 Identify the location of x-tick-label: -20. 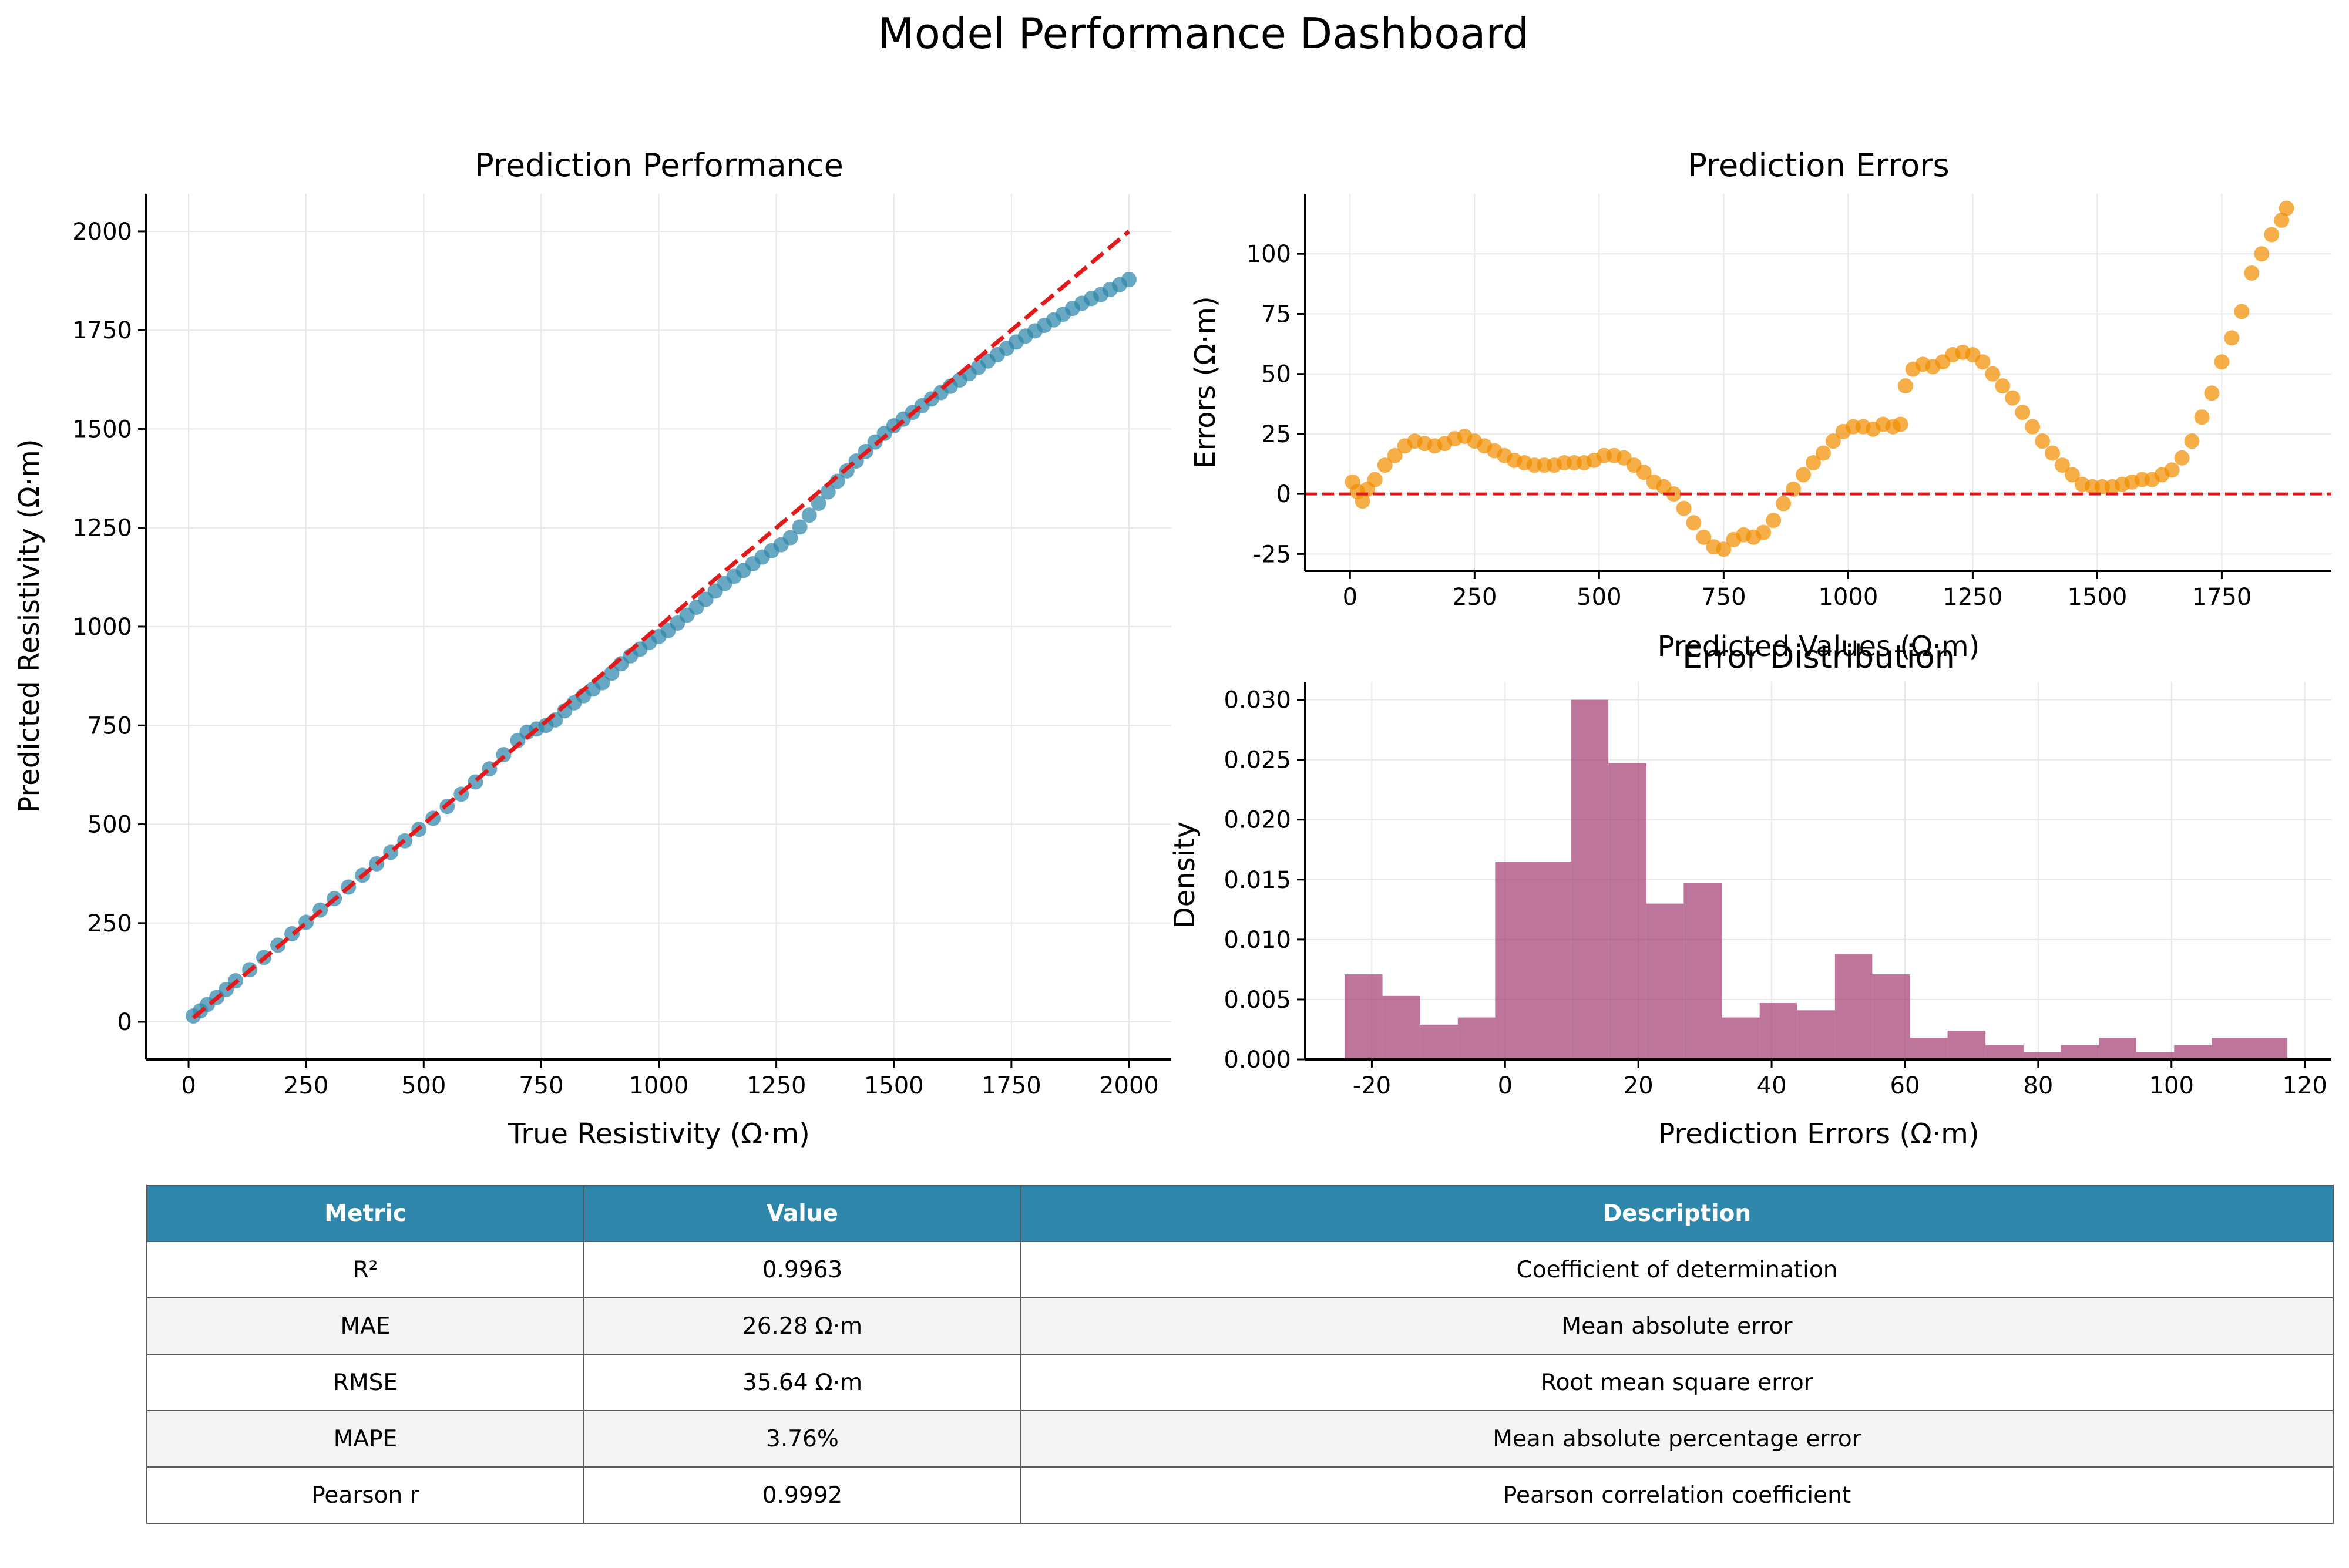
(1372, 1086).